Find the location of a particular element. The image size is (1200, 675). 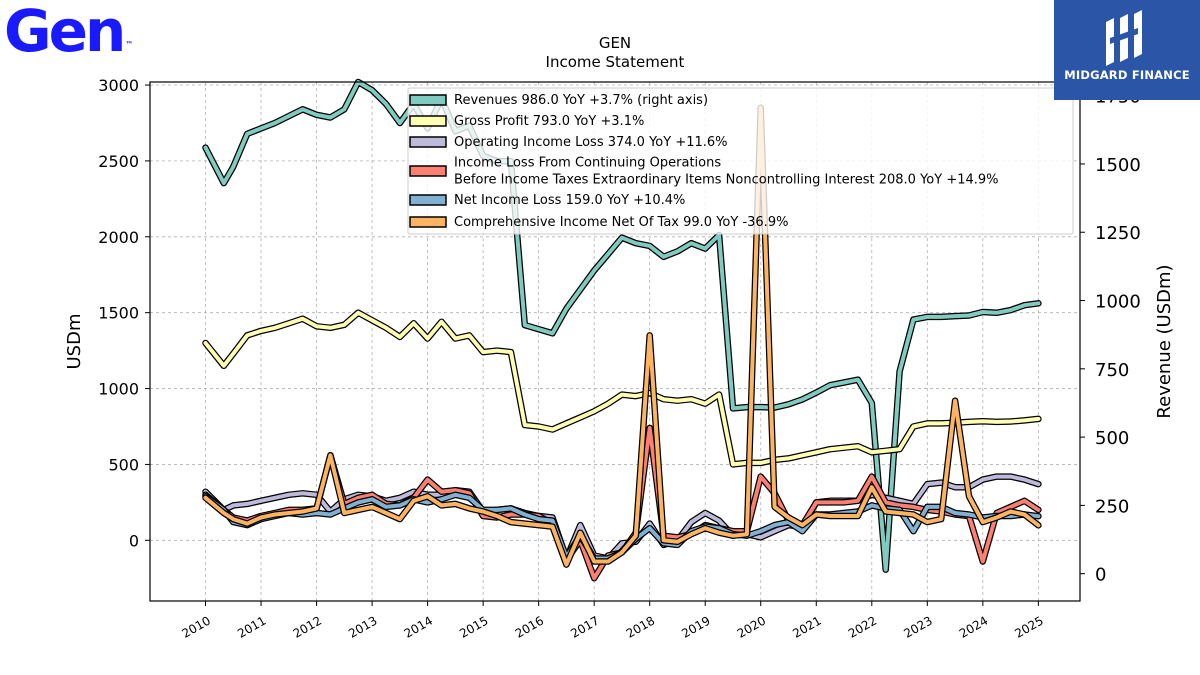

y-tick-label-right: 250 is located at coordinates (1112, 506).